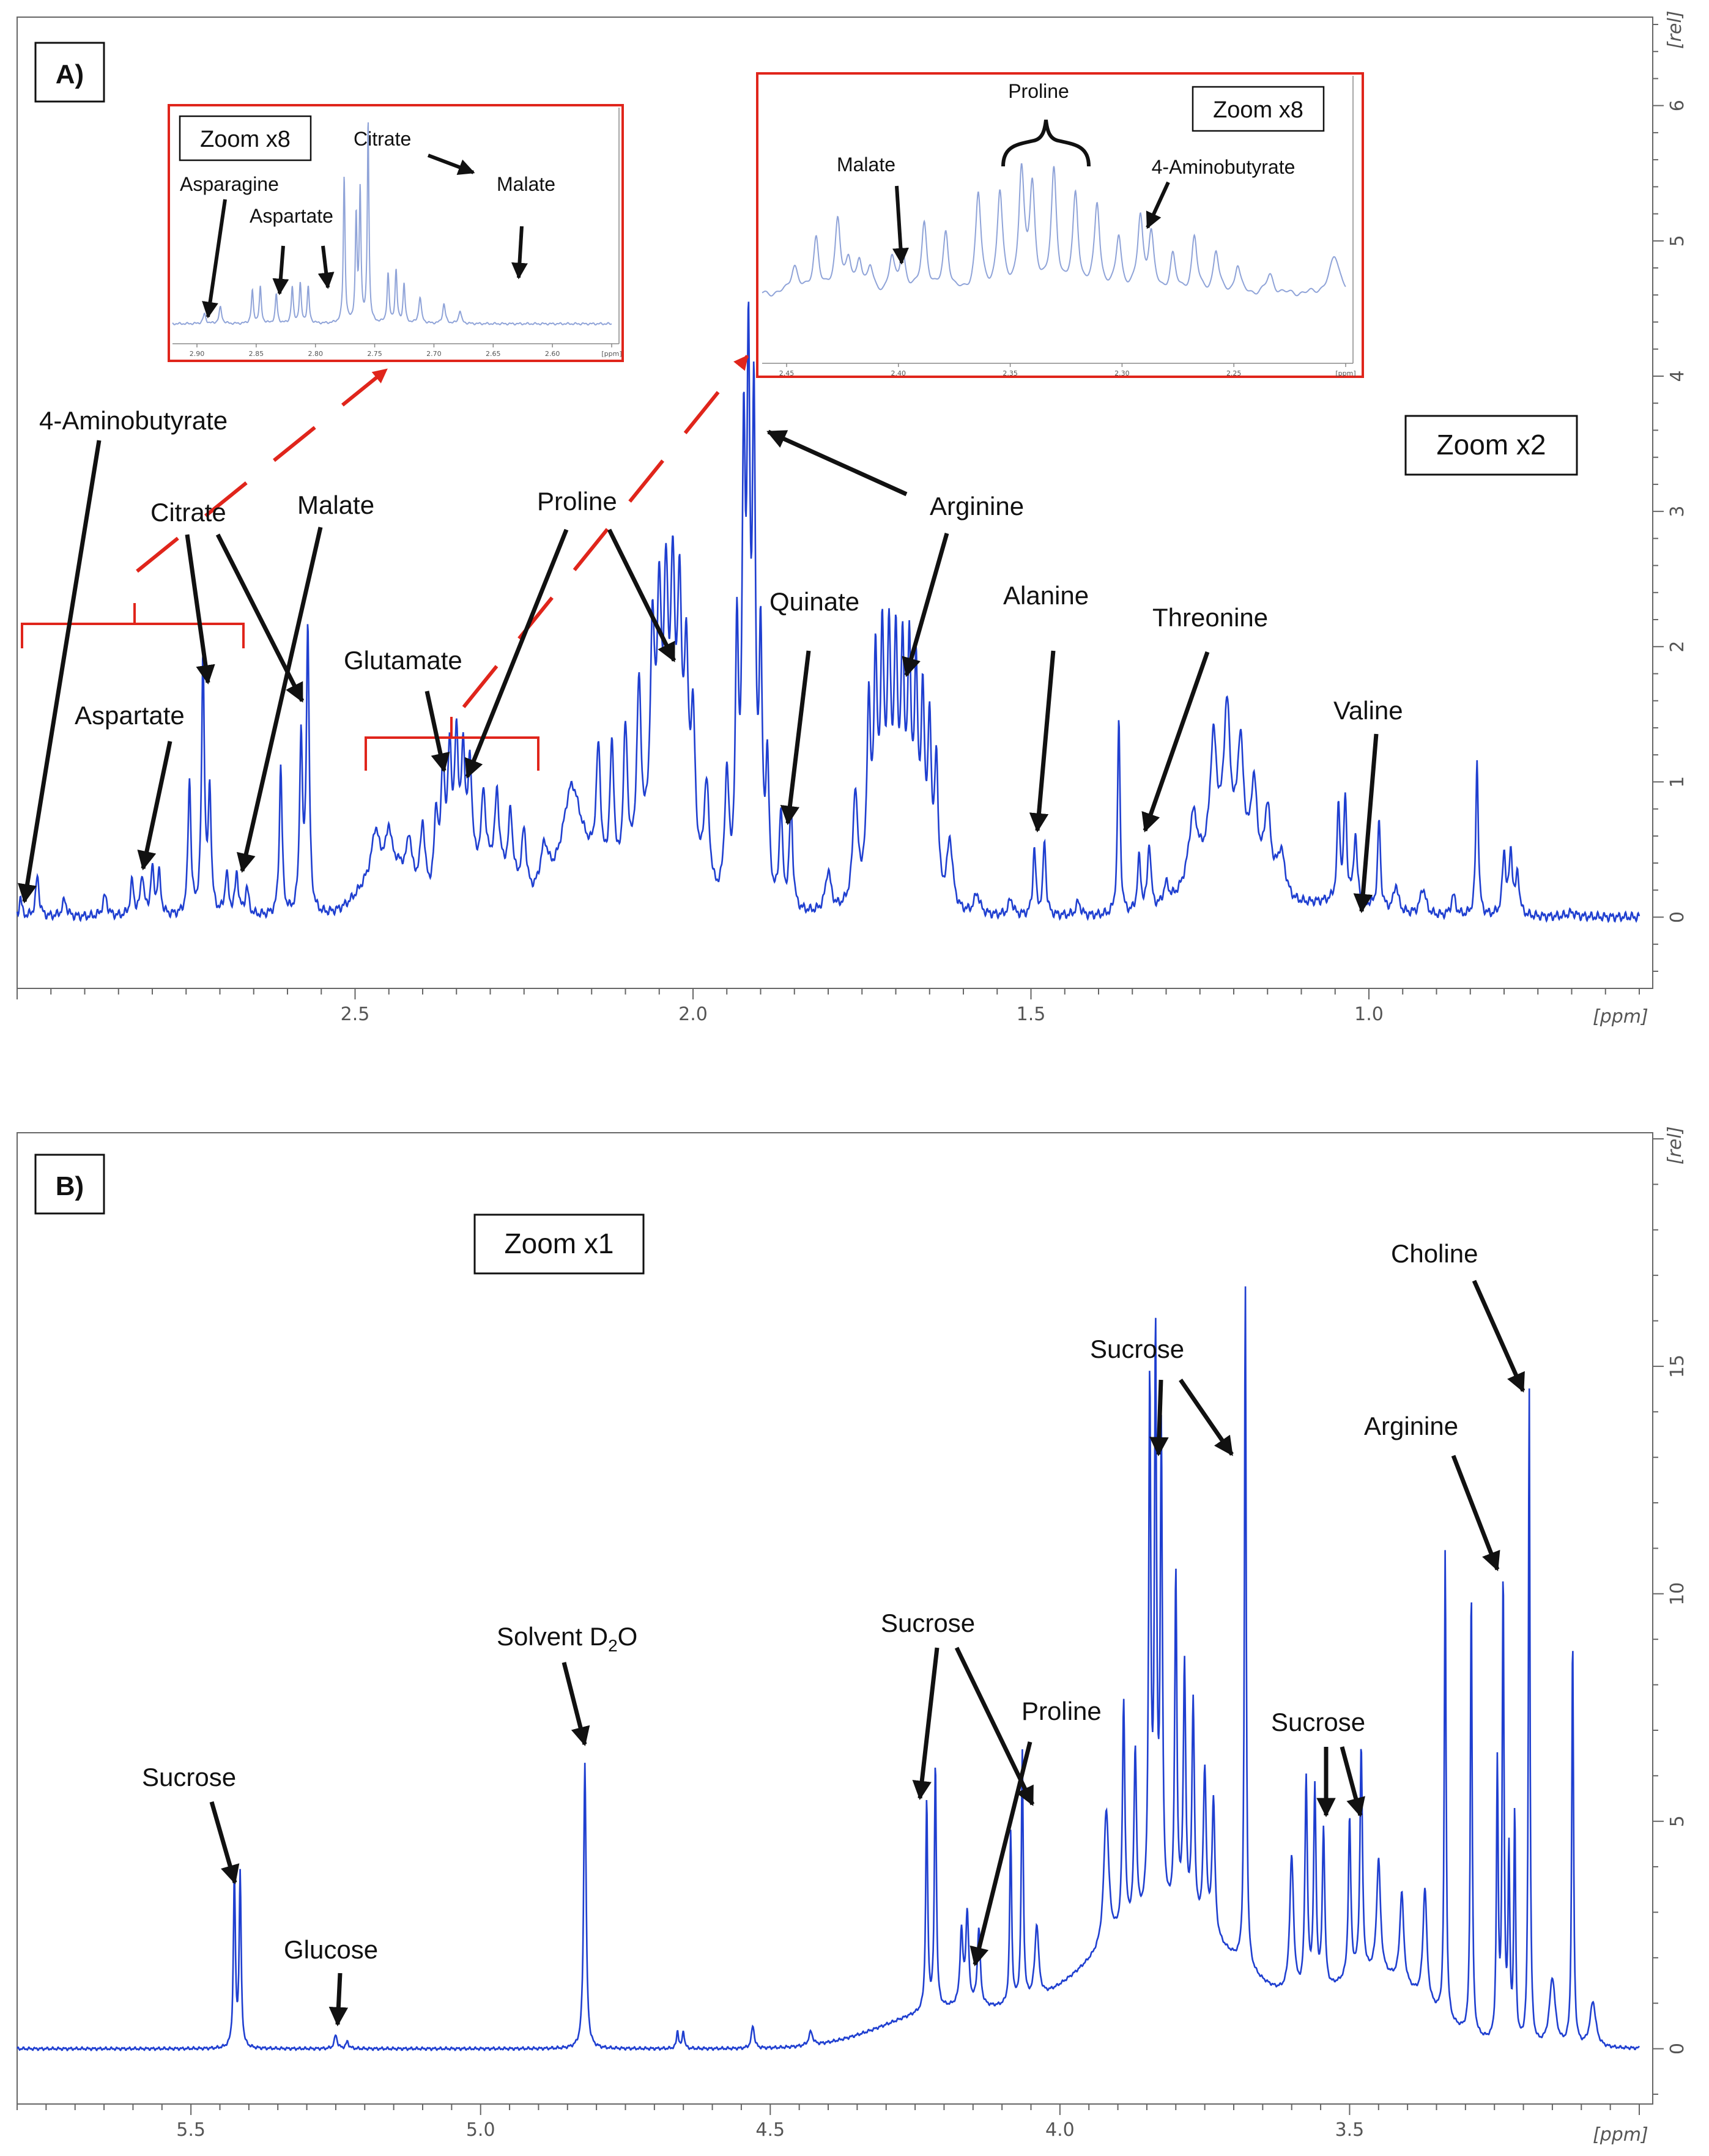 This screenshot has width=1709, height=2156. What do you see at coordinates (1677, 647) in the screenshot?
I see `panel-a-y-tick-label: 2` at bounding box center [1677, 647].